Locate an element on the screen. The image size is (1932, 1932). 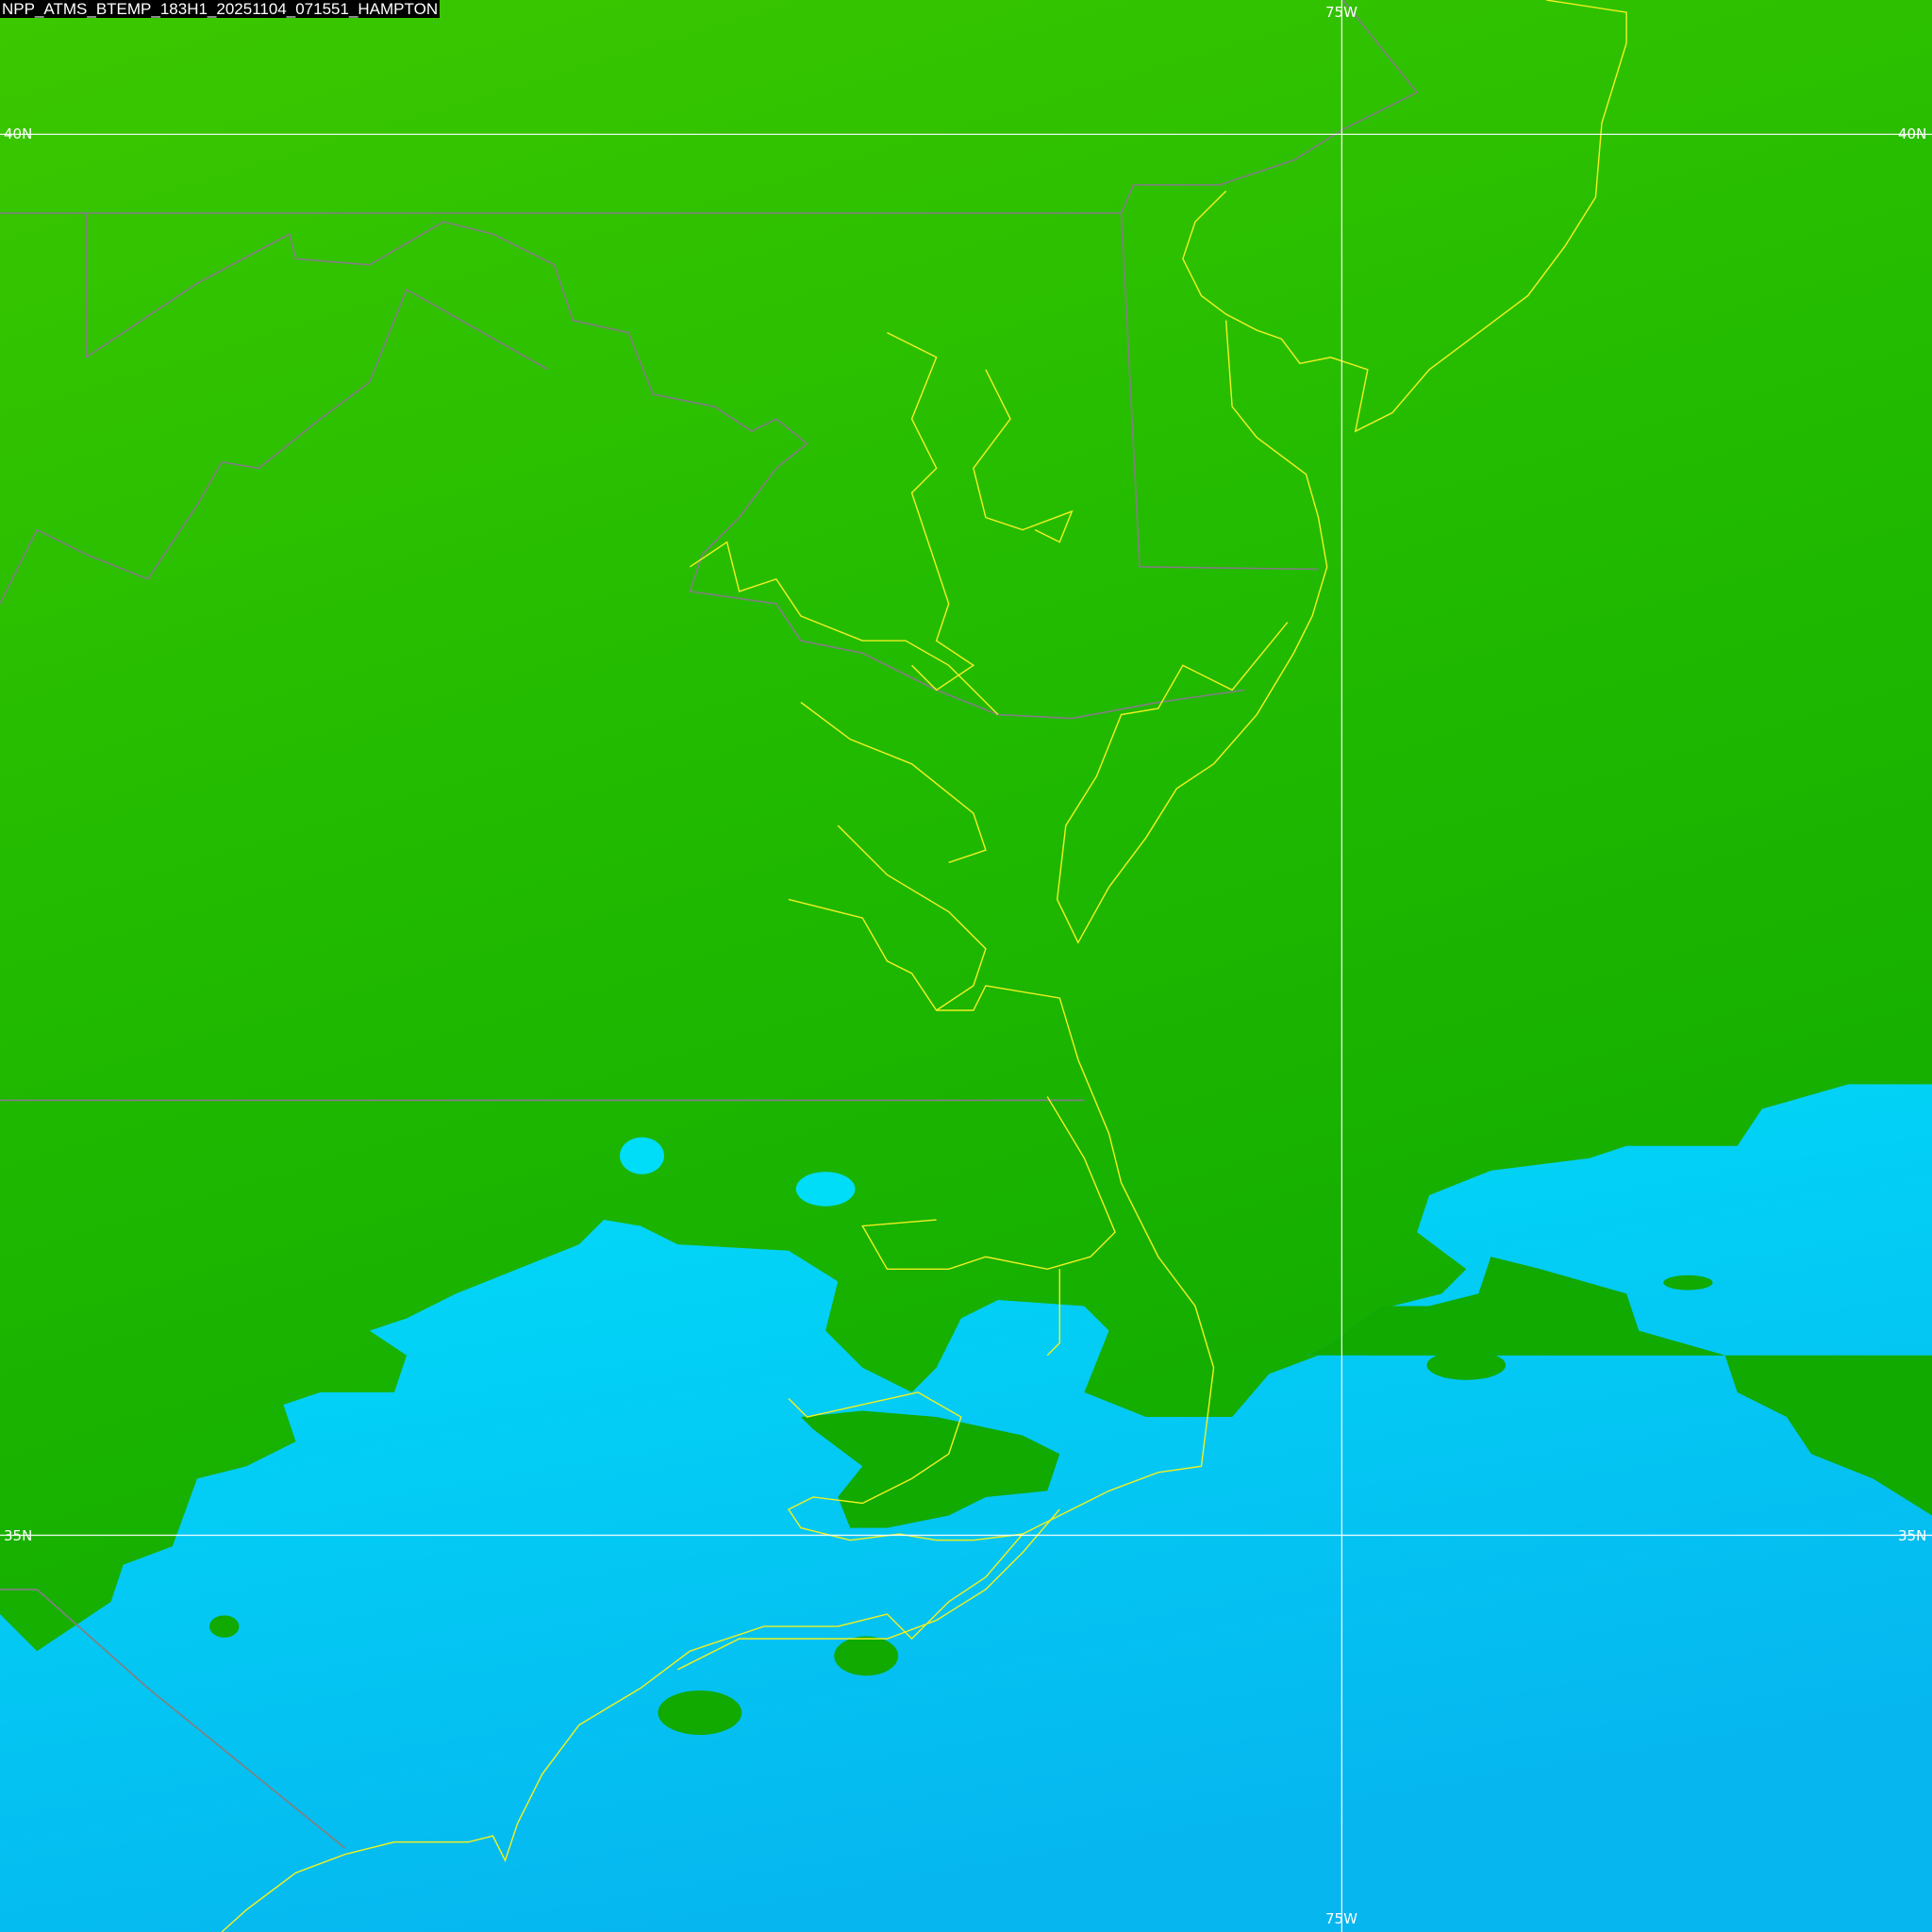
cold-region-islands is located at coordinates (737, 1172).